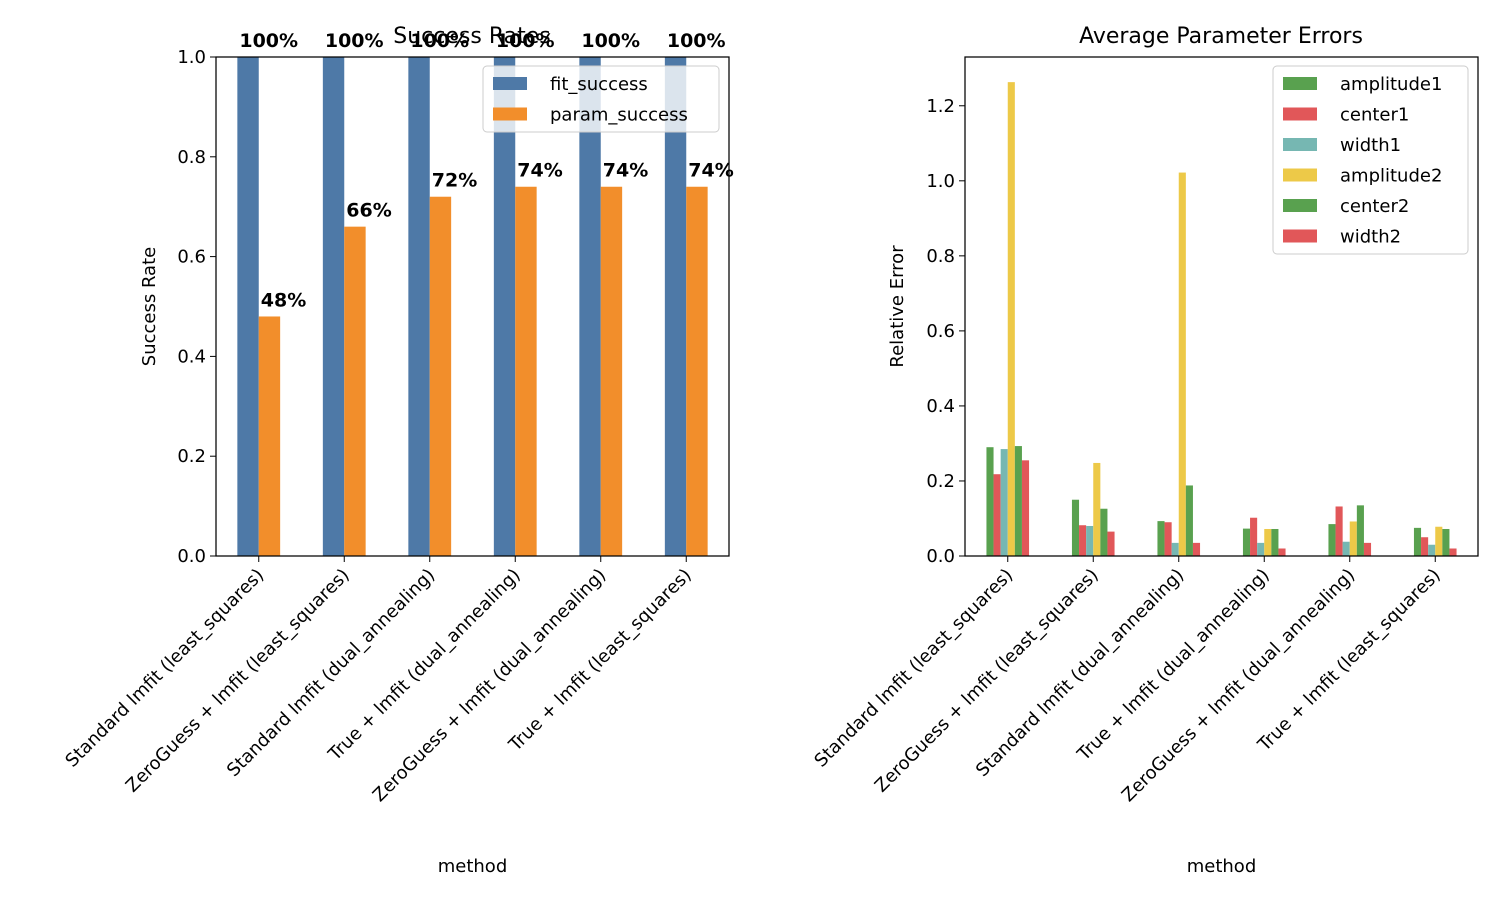 Image resolution: width=1500 pixels, height=900 pixels. I want to click on data-label-param_success-4: 74%, so click(625, 171).